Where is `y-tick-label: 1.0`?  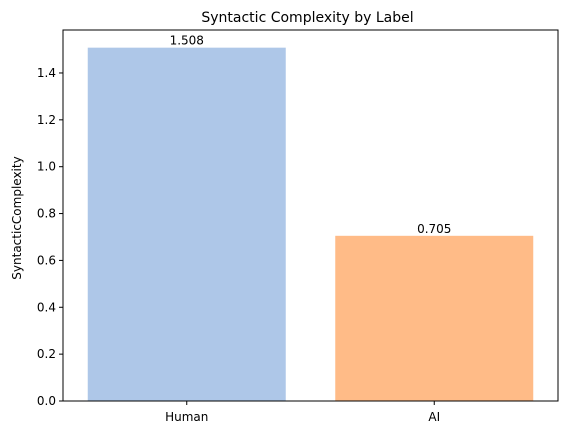
y-tick-label: 1.0 is located at coordinates (46, 167).